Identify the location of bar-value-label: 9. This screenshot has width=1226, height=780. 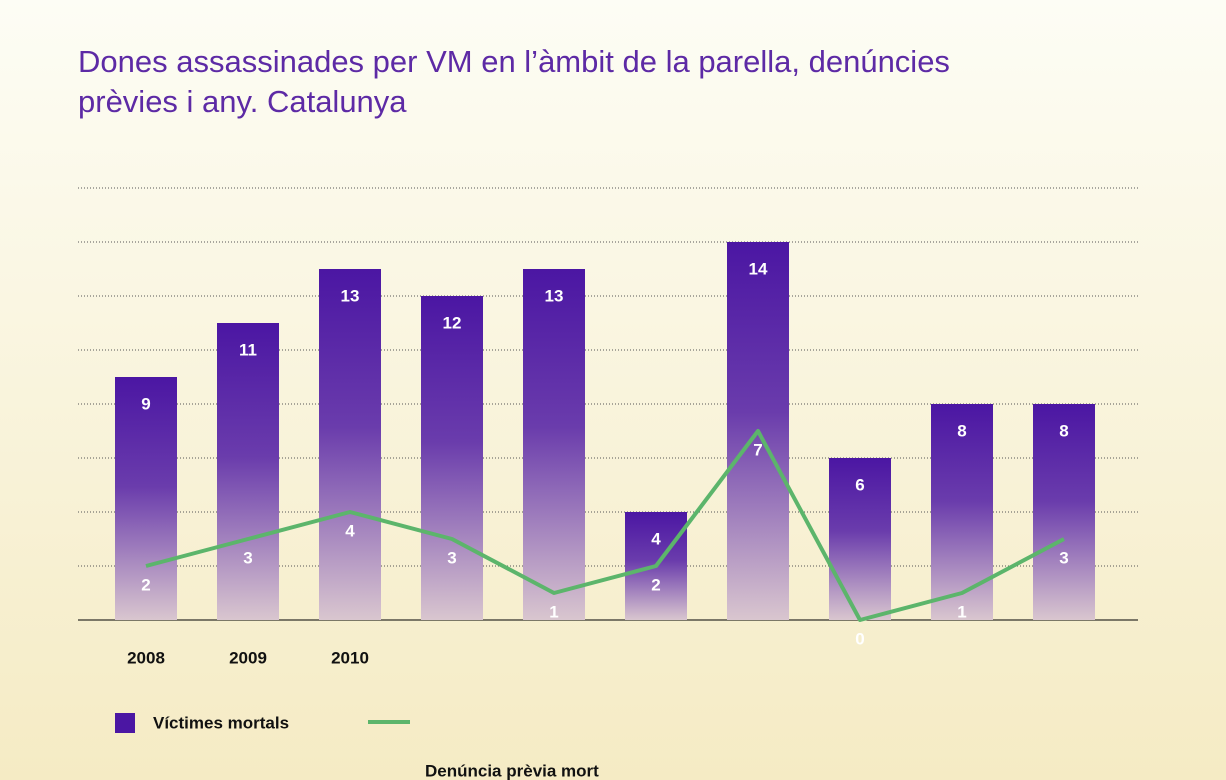
(145, 403).